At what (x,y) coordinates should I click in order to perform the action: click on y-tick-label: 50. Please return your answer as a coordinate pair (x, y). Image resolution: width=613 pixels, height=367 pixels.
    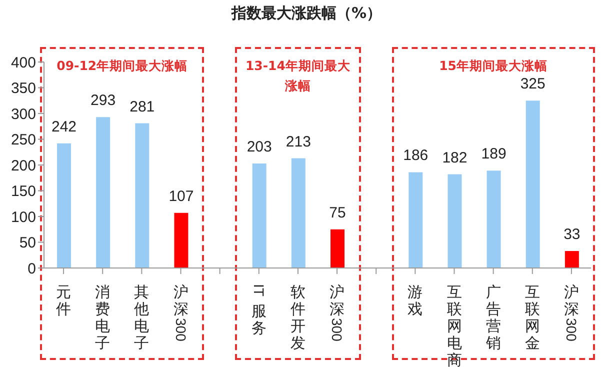
    Looking at the image, I should click on (27, 243).